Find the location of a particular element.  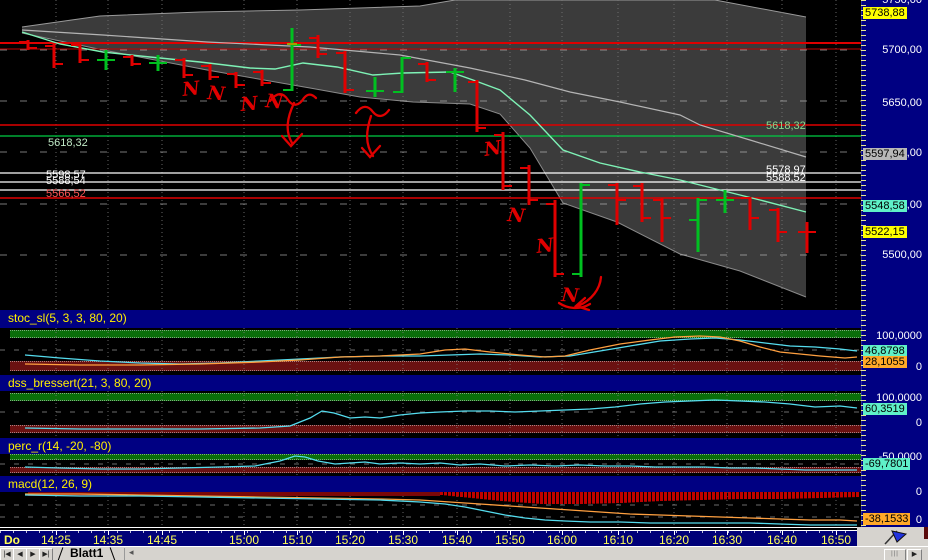

time-label: 15:00 is located at coordinates (244, 540).